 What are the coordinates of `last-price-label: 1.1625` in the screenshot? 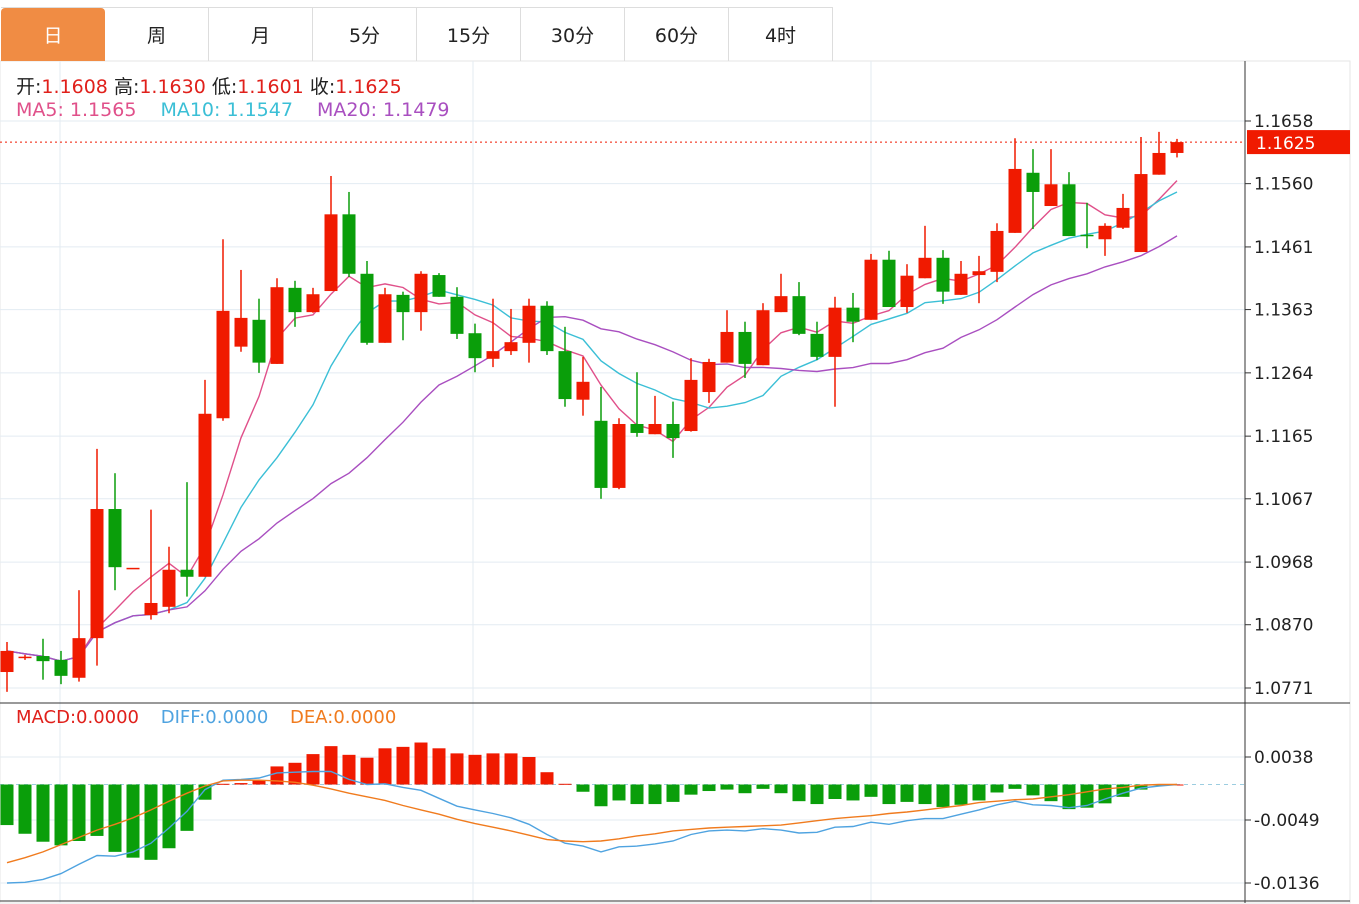 It's located at (1285, 144).